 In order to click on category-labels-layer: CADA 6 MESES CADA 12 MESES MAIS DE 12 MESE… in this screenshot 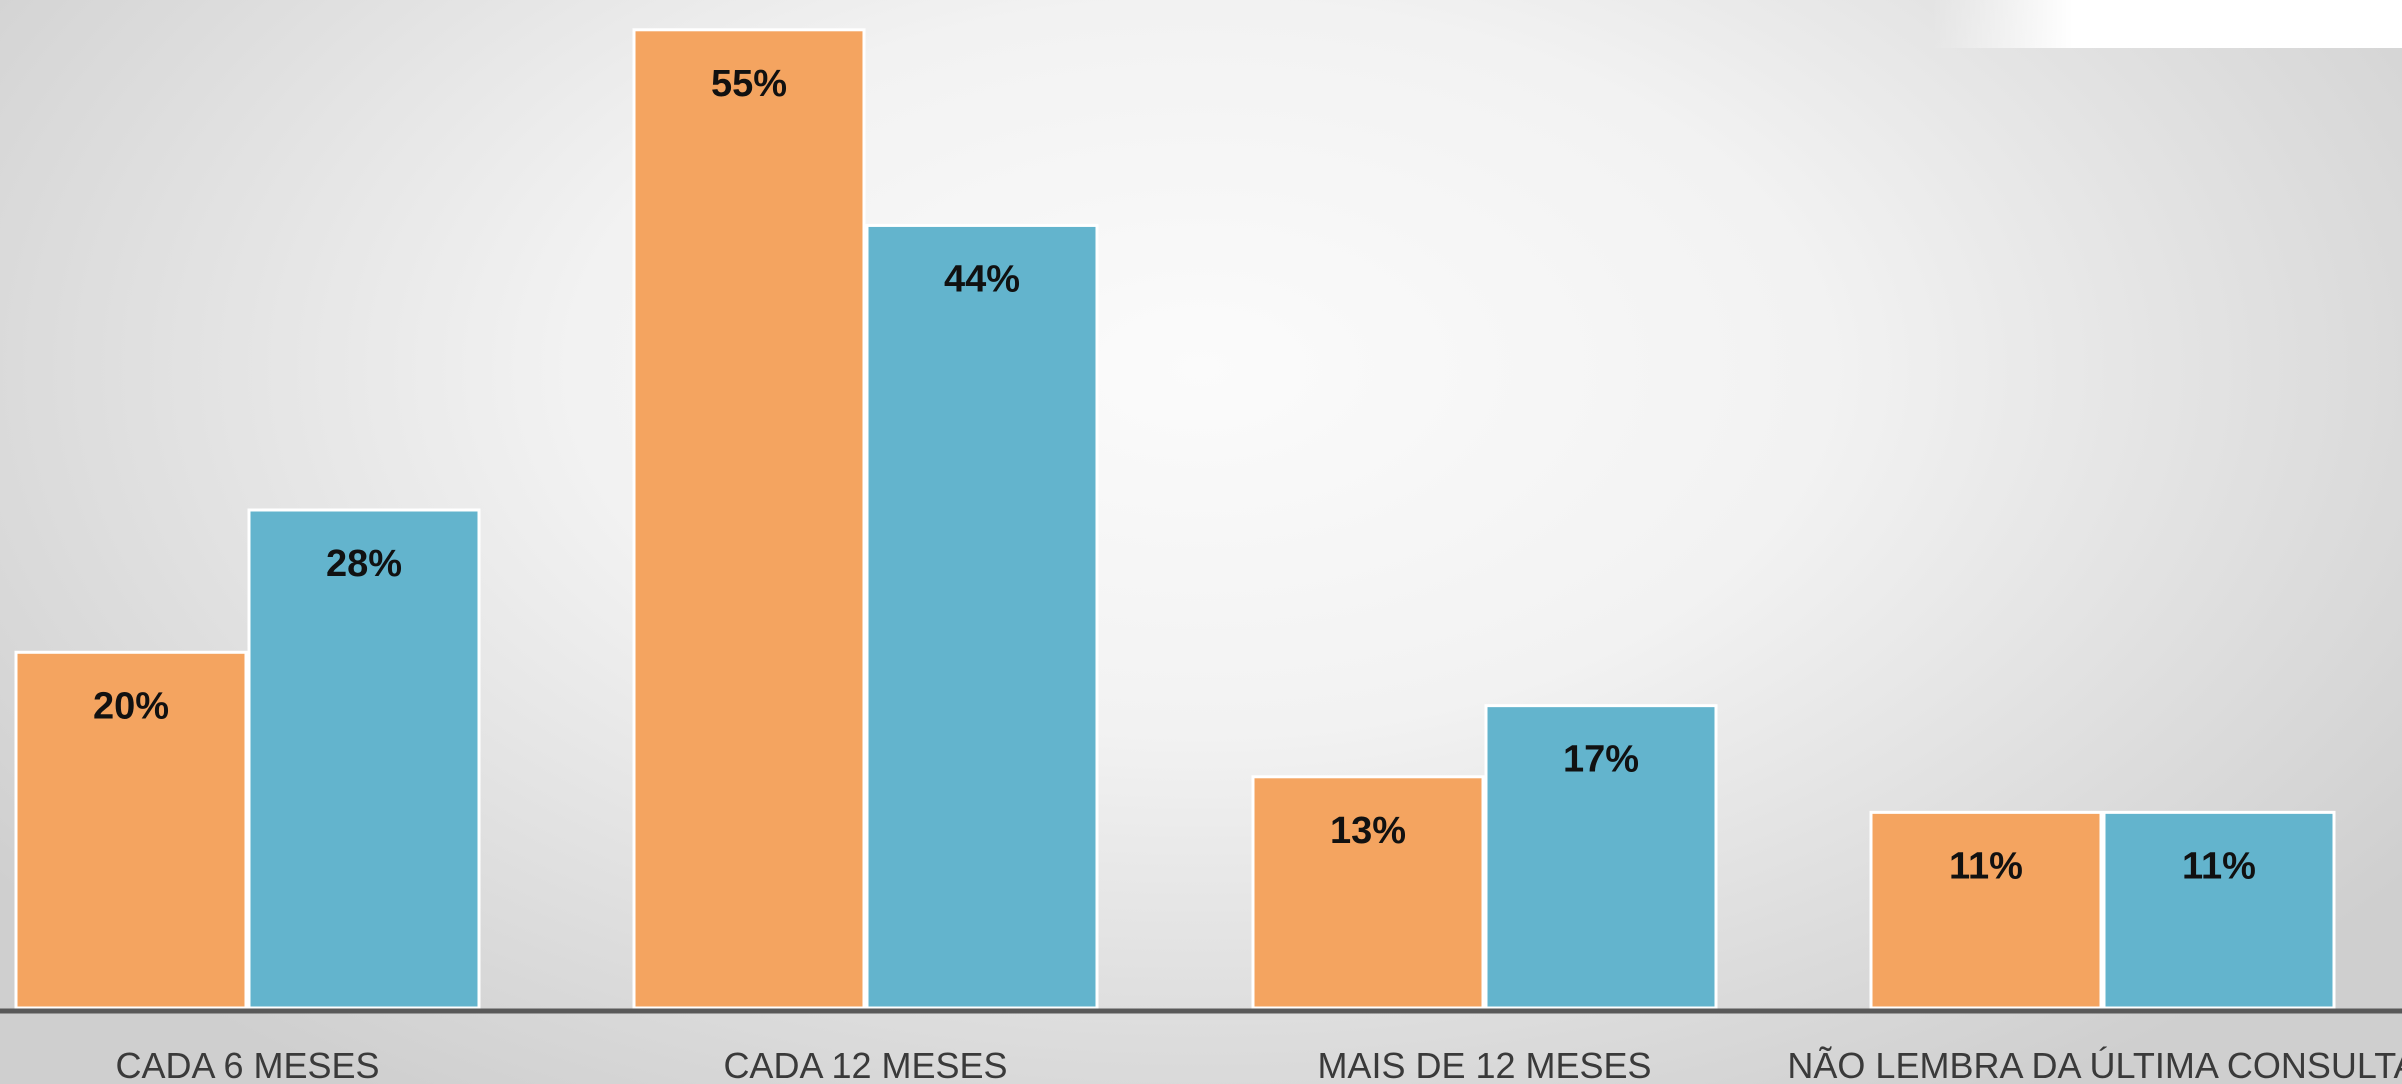, I will do `click(1258, 1064)`.